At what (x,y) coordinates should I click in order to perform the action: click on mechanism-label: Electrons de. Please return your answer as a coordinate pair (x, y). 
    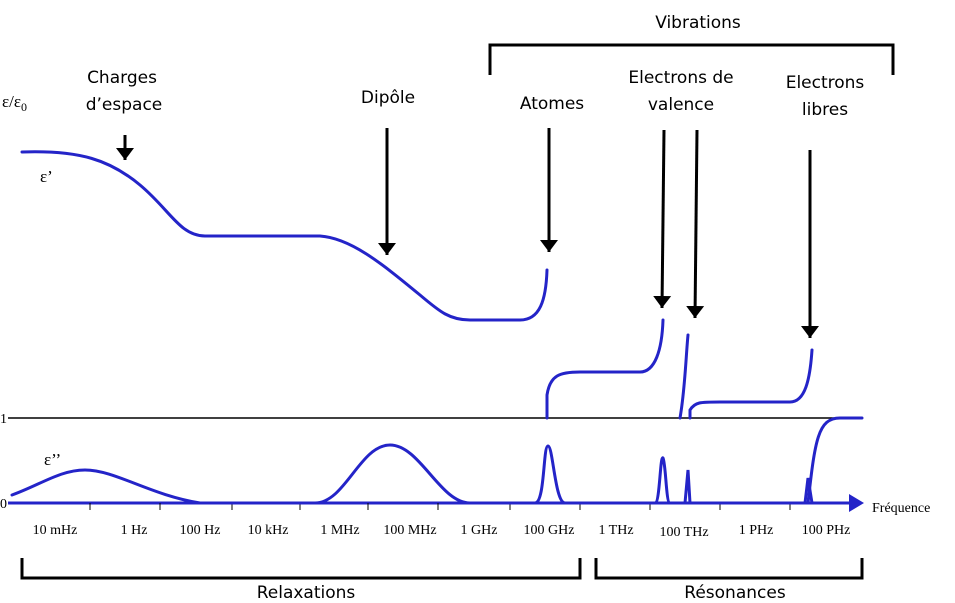
    Looking at the image, I should click on (680, 78).